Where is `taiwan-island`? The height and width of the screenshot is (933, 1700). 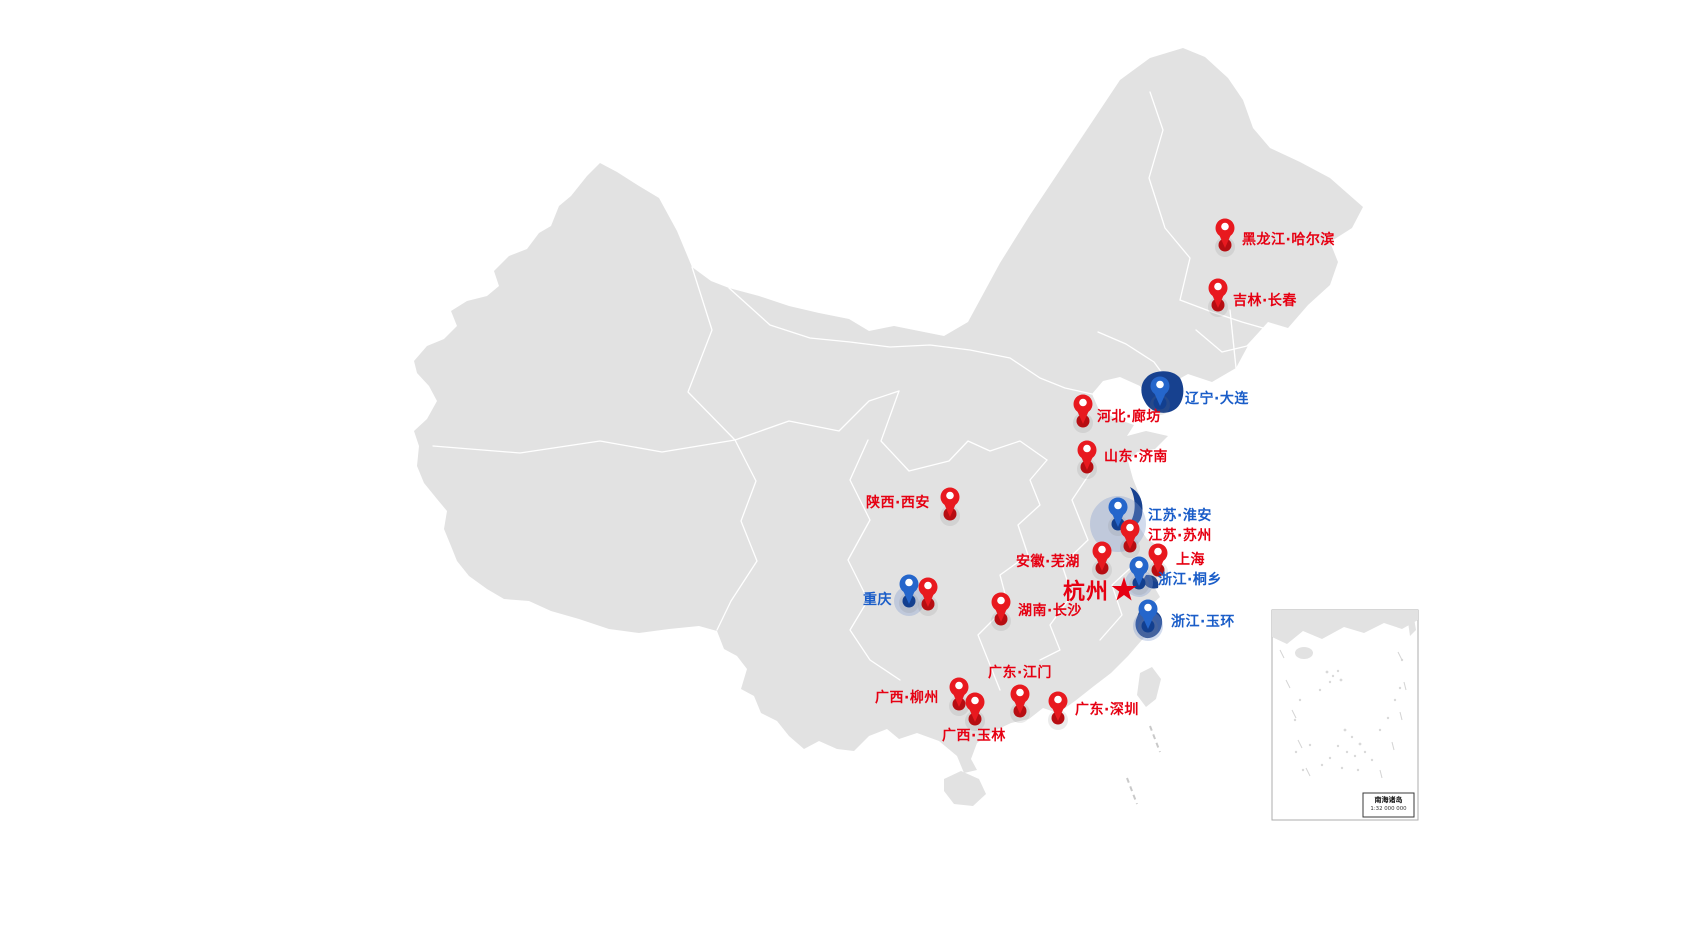
taiwan-island is located at coordinates (1149, 687).